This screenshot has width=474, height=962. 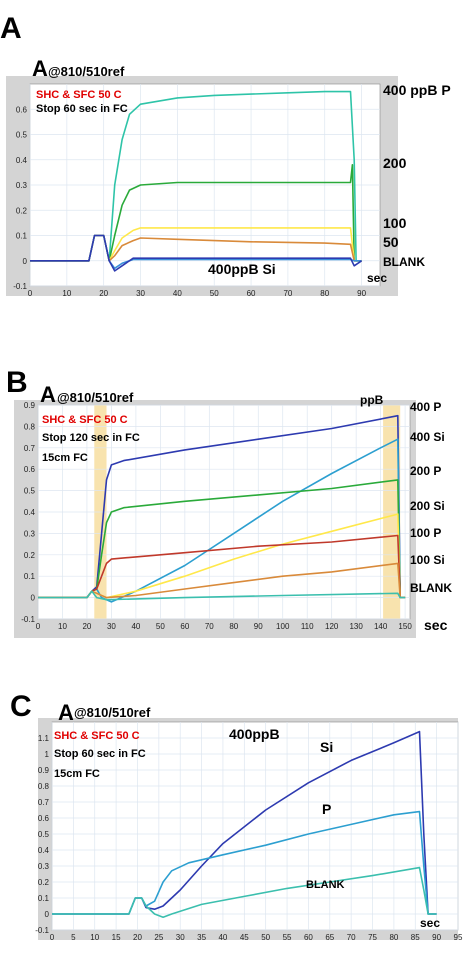 What do you see at coordinates (395, 223) in the screenshot?
I see `series-label: 100` at bounding box center [395, 223].